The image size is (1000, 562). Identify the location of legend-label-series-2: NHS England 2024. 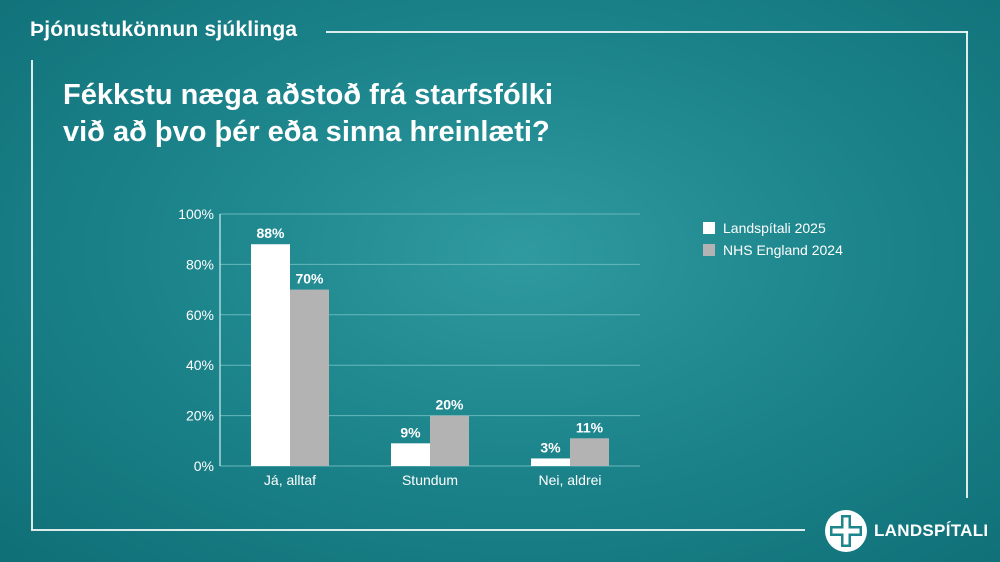
(783, 250).